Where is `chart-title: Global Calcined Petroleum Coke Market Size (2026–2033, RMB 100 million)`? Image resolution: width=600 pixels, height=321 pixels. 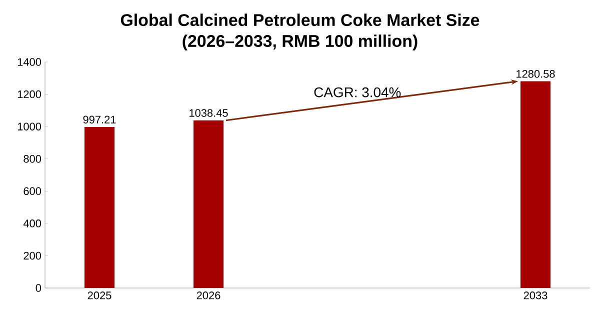
chart-title: Global Calcined Petroleum Coke Market Size (2026–2033, RMB 100 million) is located at coordinates (300, 32).